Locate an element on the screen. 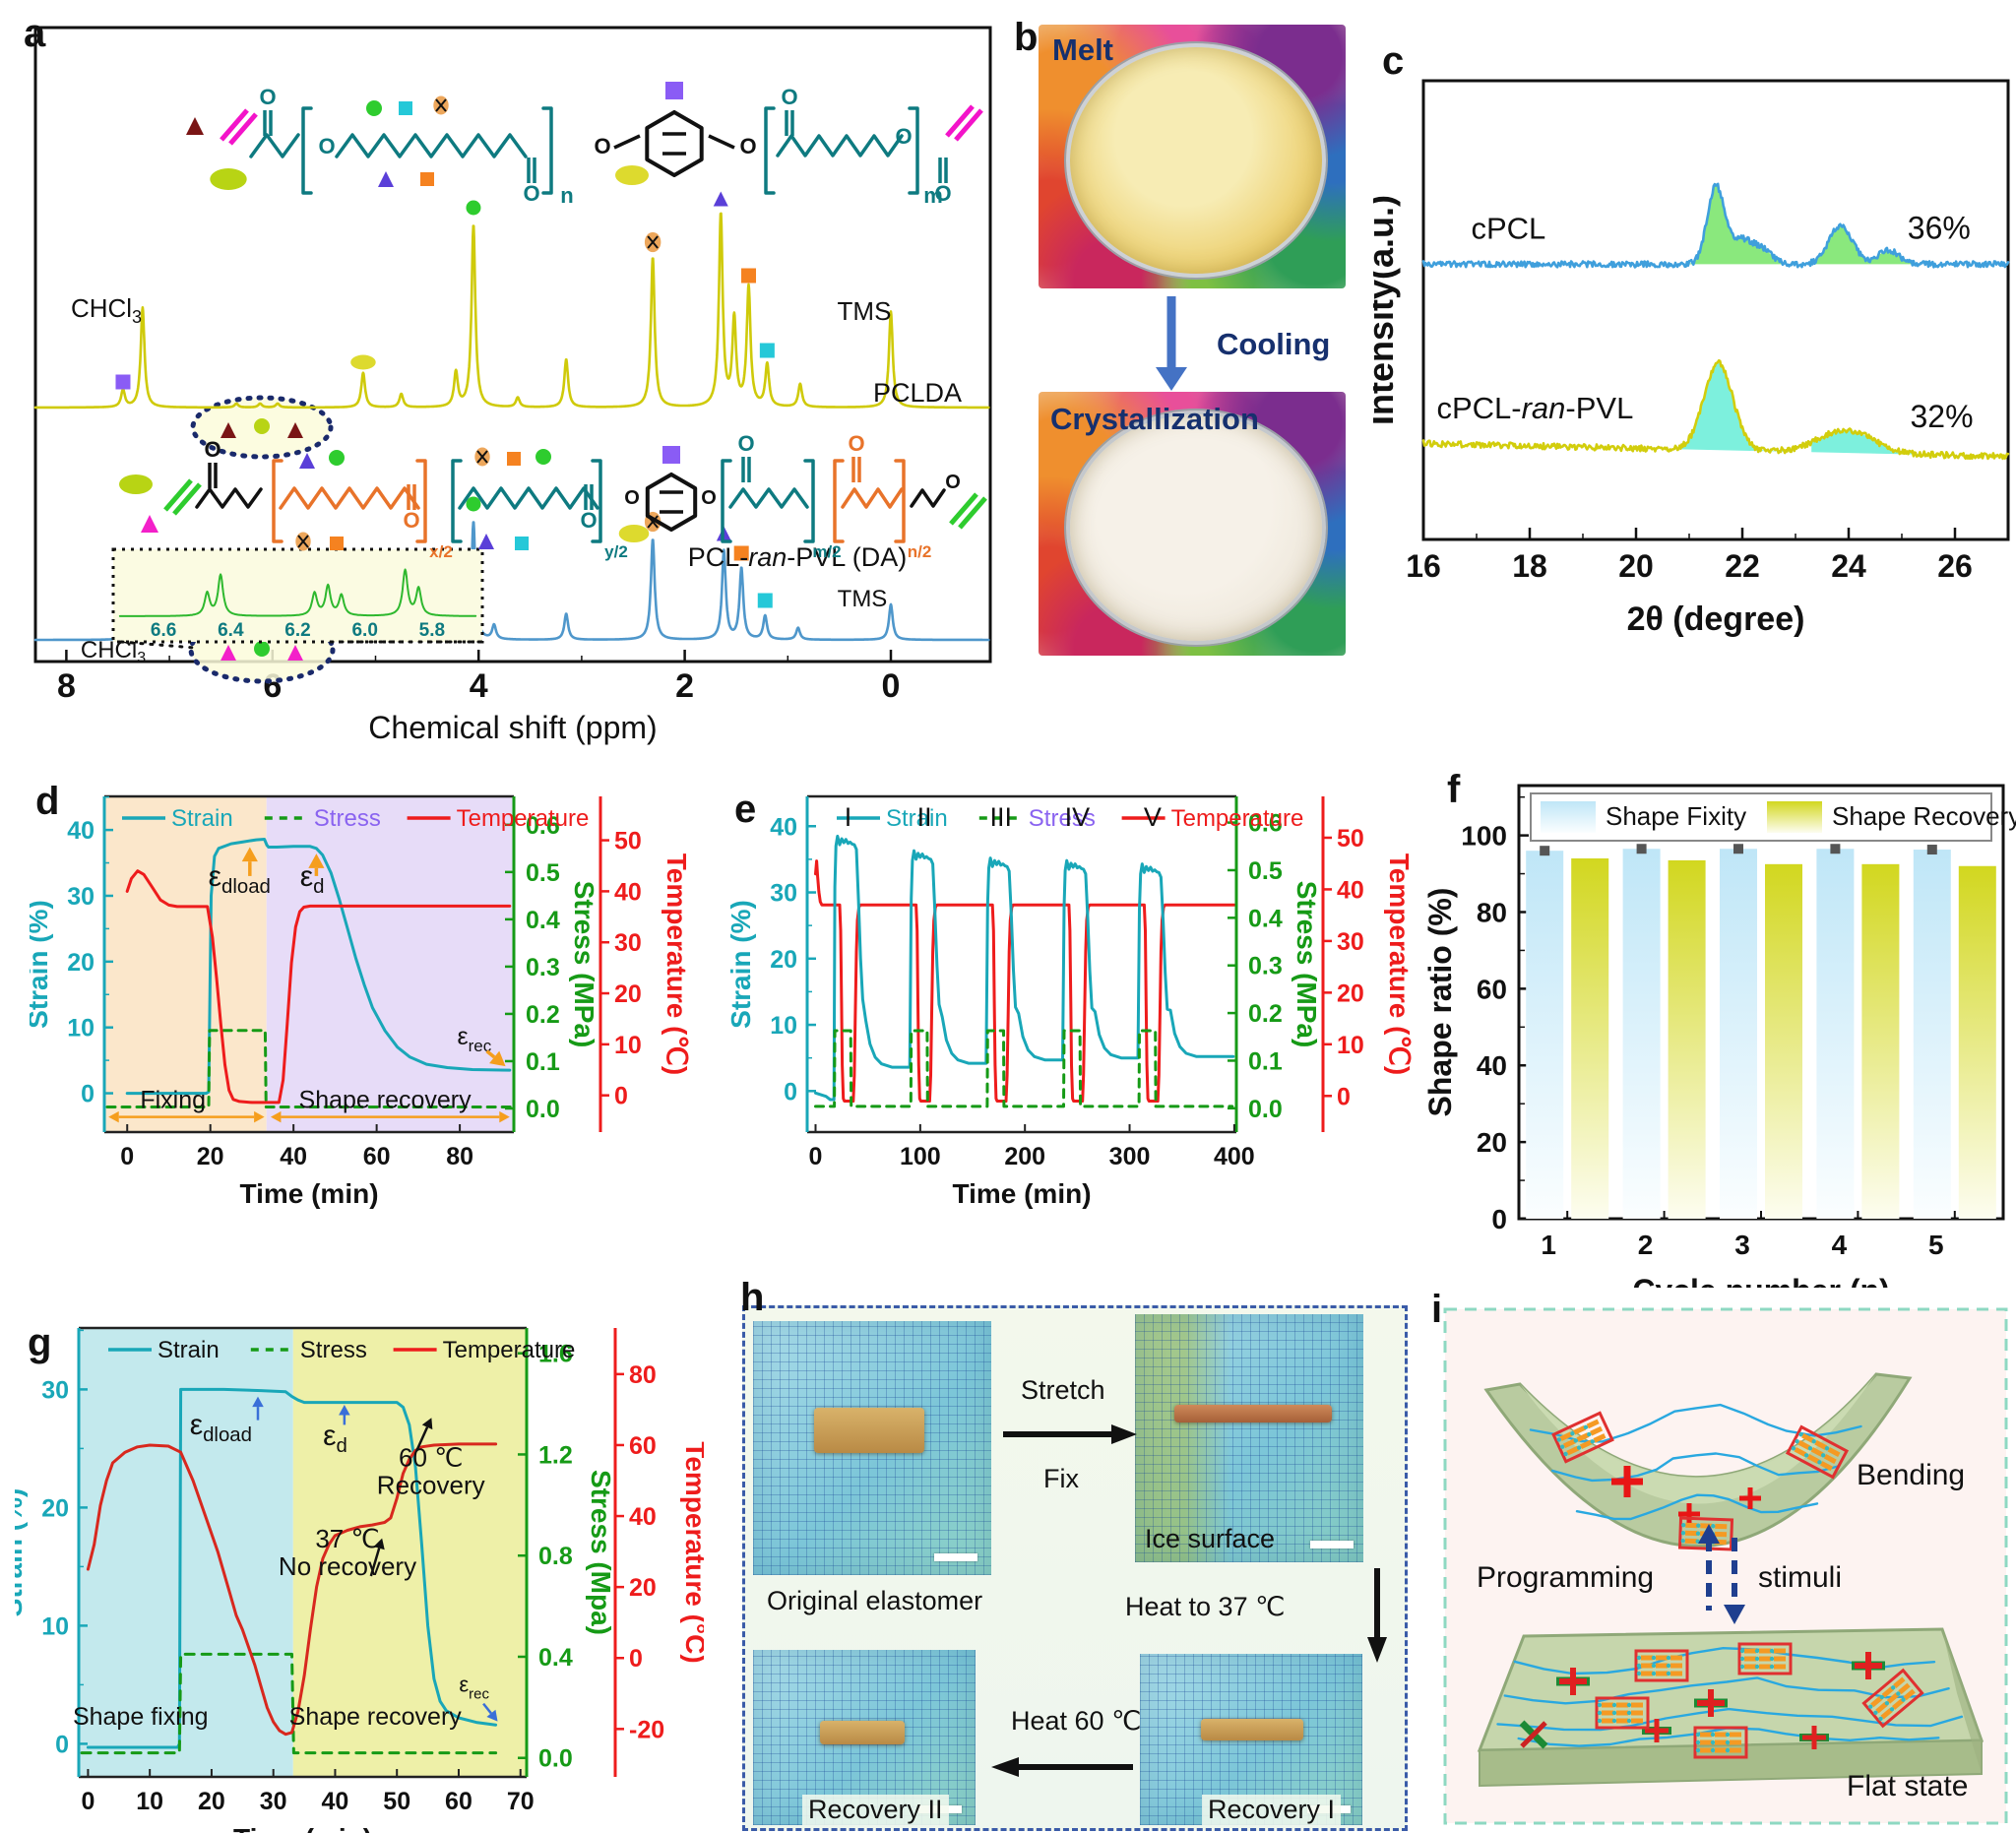 The image size is (2016, 1833). stretch-arrow is located at coordinates (1070, 1434).